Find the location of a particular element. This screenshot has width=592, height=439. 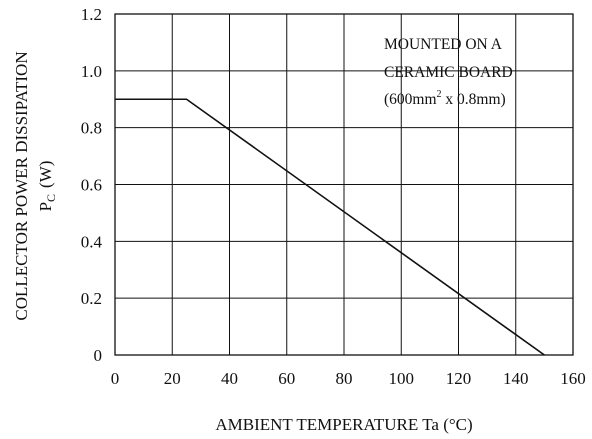

x-tick-labels: 0 20 40 60 80 100 120 140 160 is located at coordinates (348, 378).